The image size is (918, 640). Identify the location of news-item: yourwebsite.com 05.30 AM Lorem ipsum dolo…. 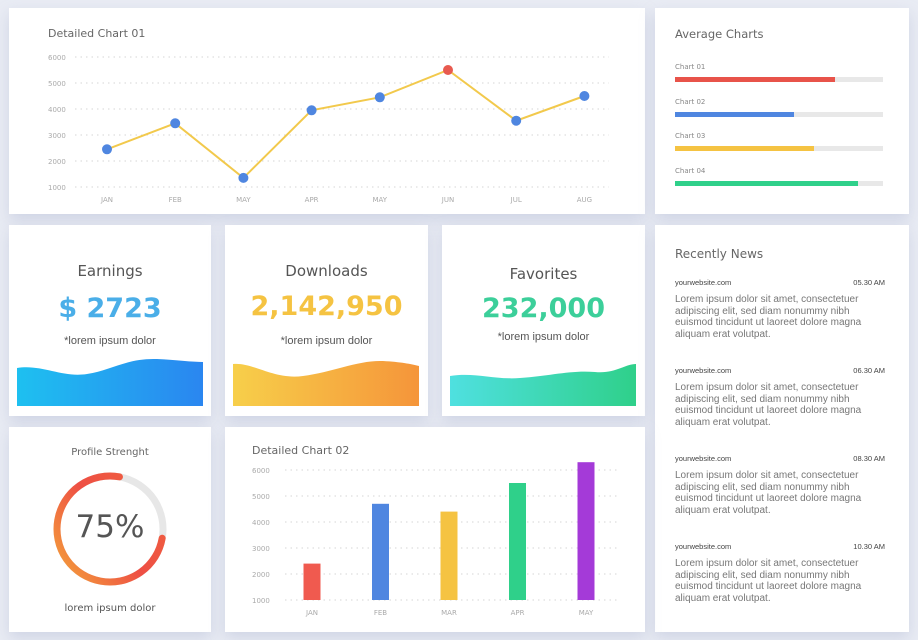
(780, 309).